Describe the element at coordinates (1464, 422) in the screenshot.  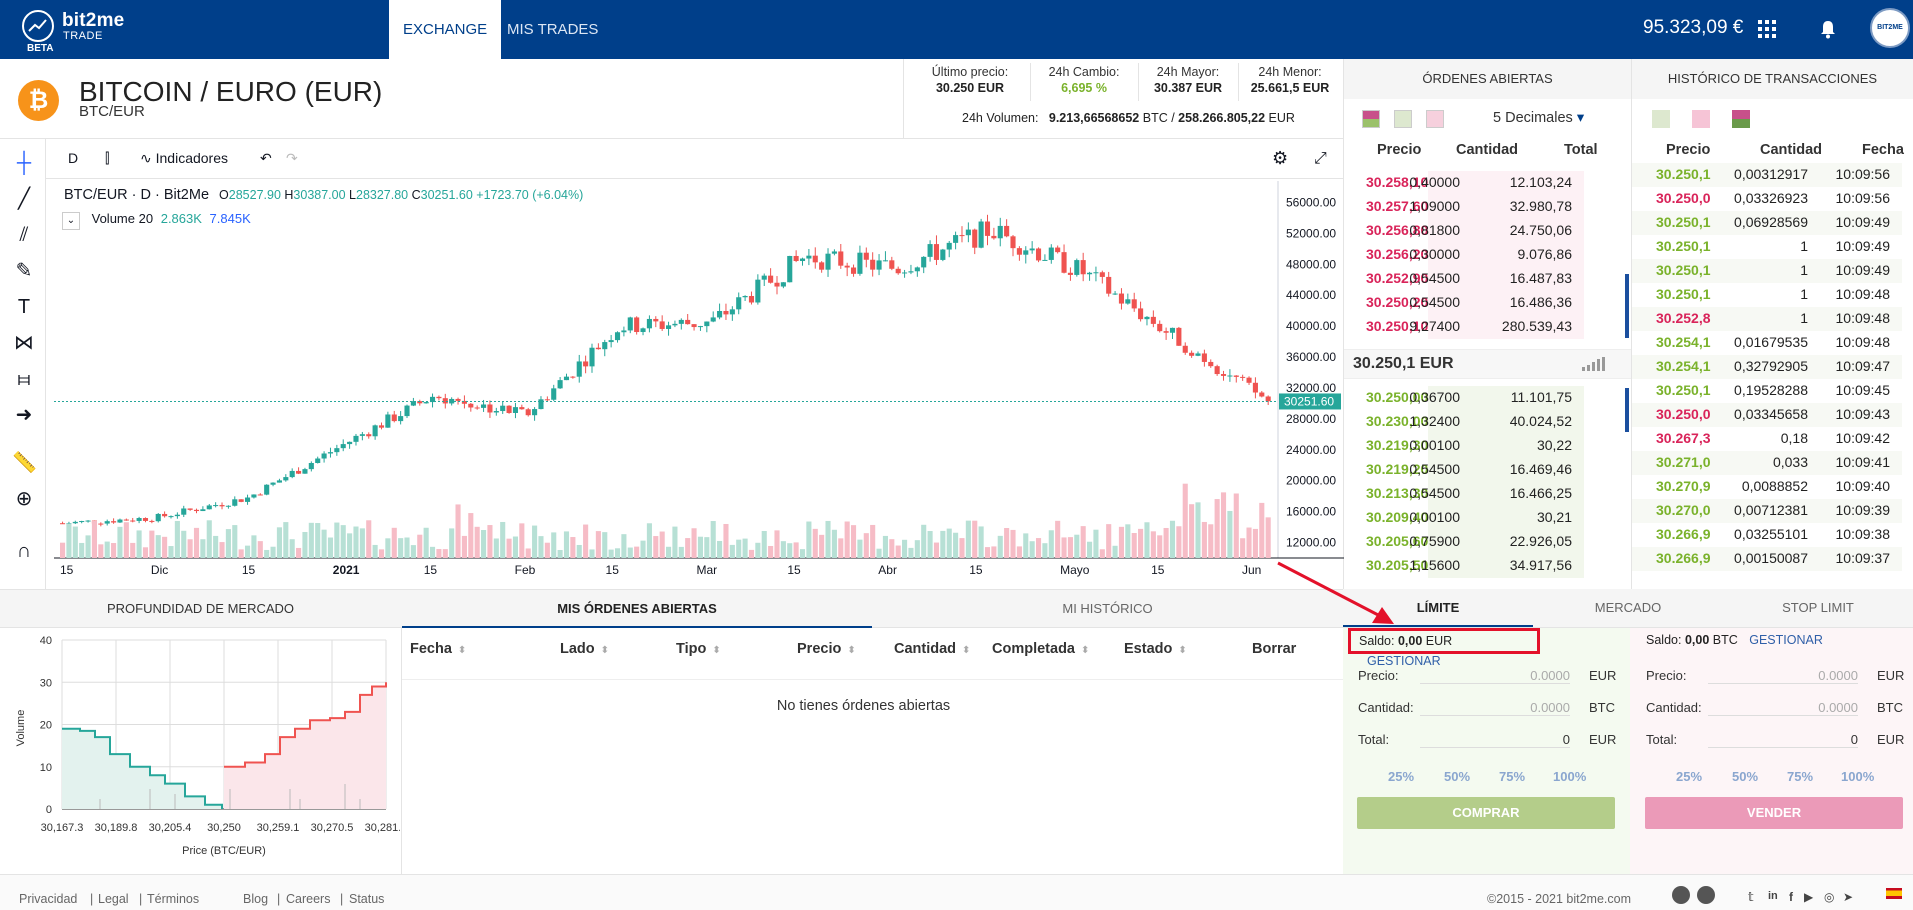
I see `orderbook-row: 30.230,00 1,32400 40.024,52` at that location.